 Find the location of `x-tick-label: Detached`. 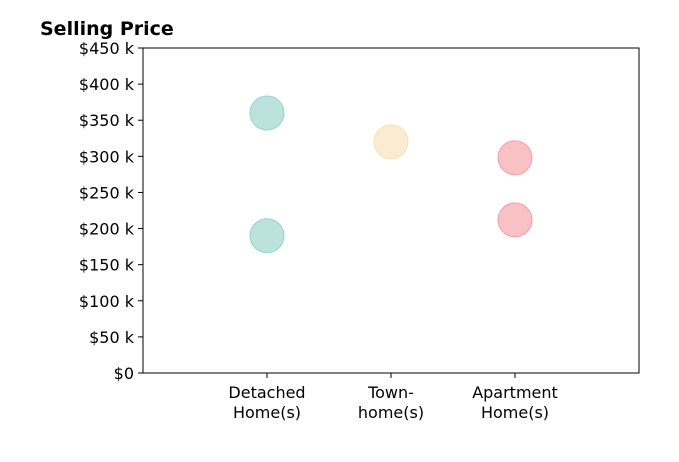

x-tick-label: Detached is located at coordinates (266, 392).